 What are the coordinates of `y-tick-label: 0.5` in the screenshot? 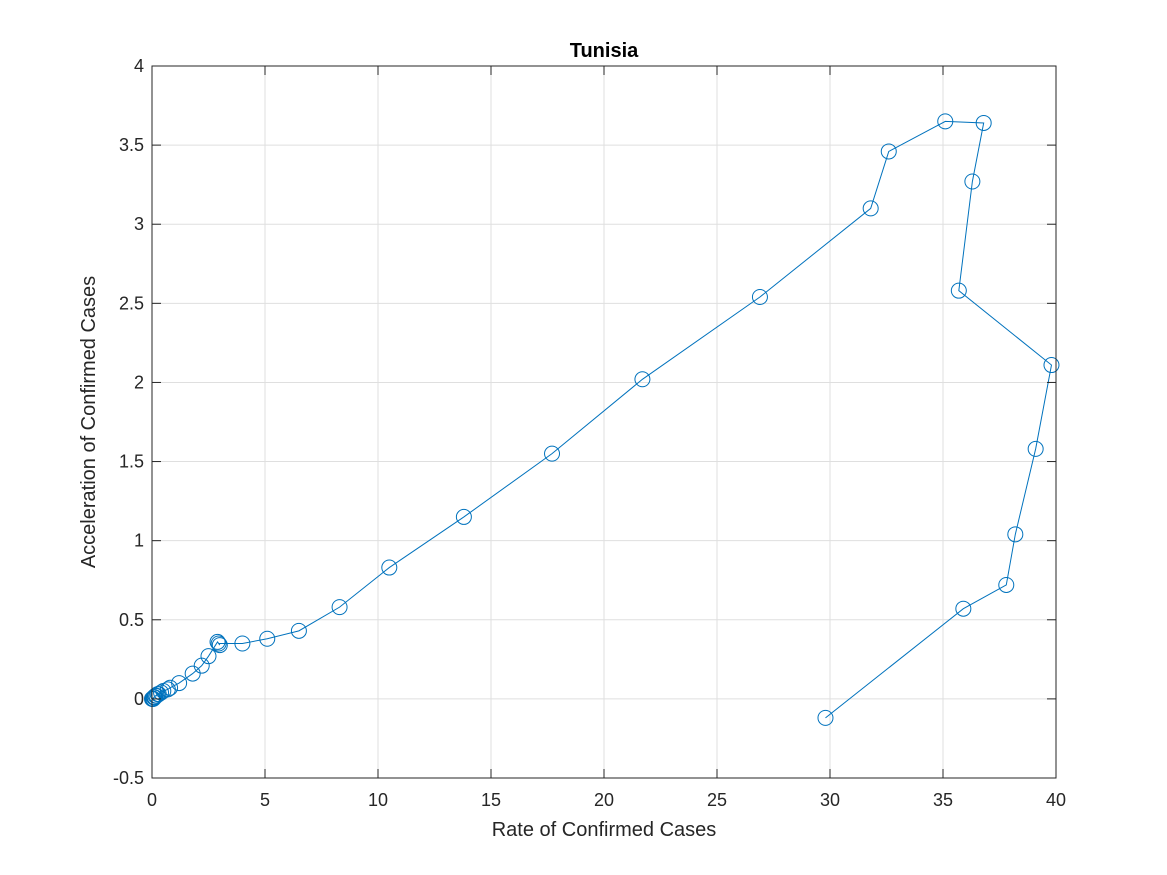 It's located at (131, 620).